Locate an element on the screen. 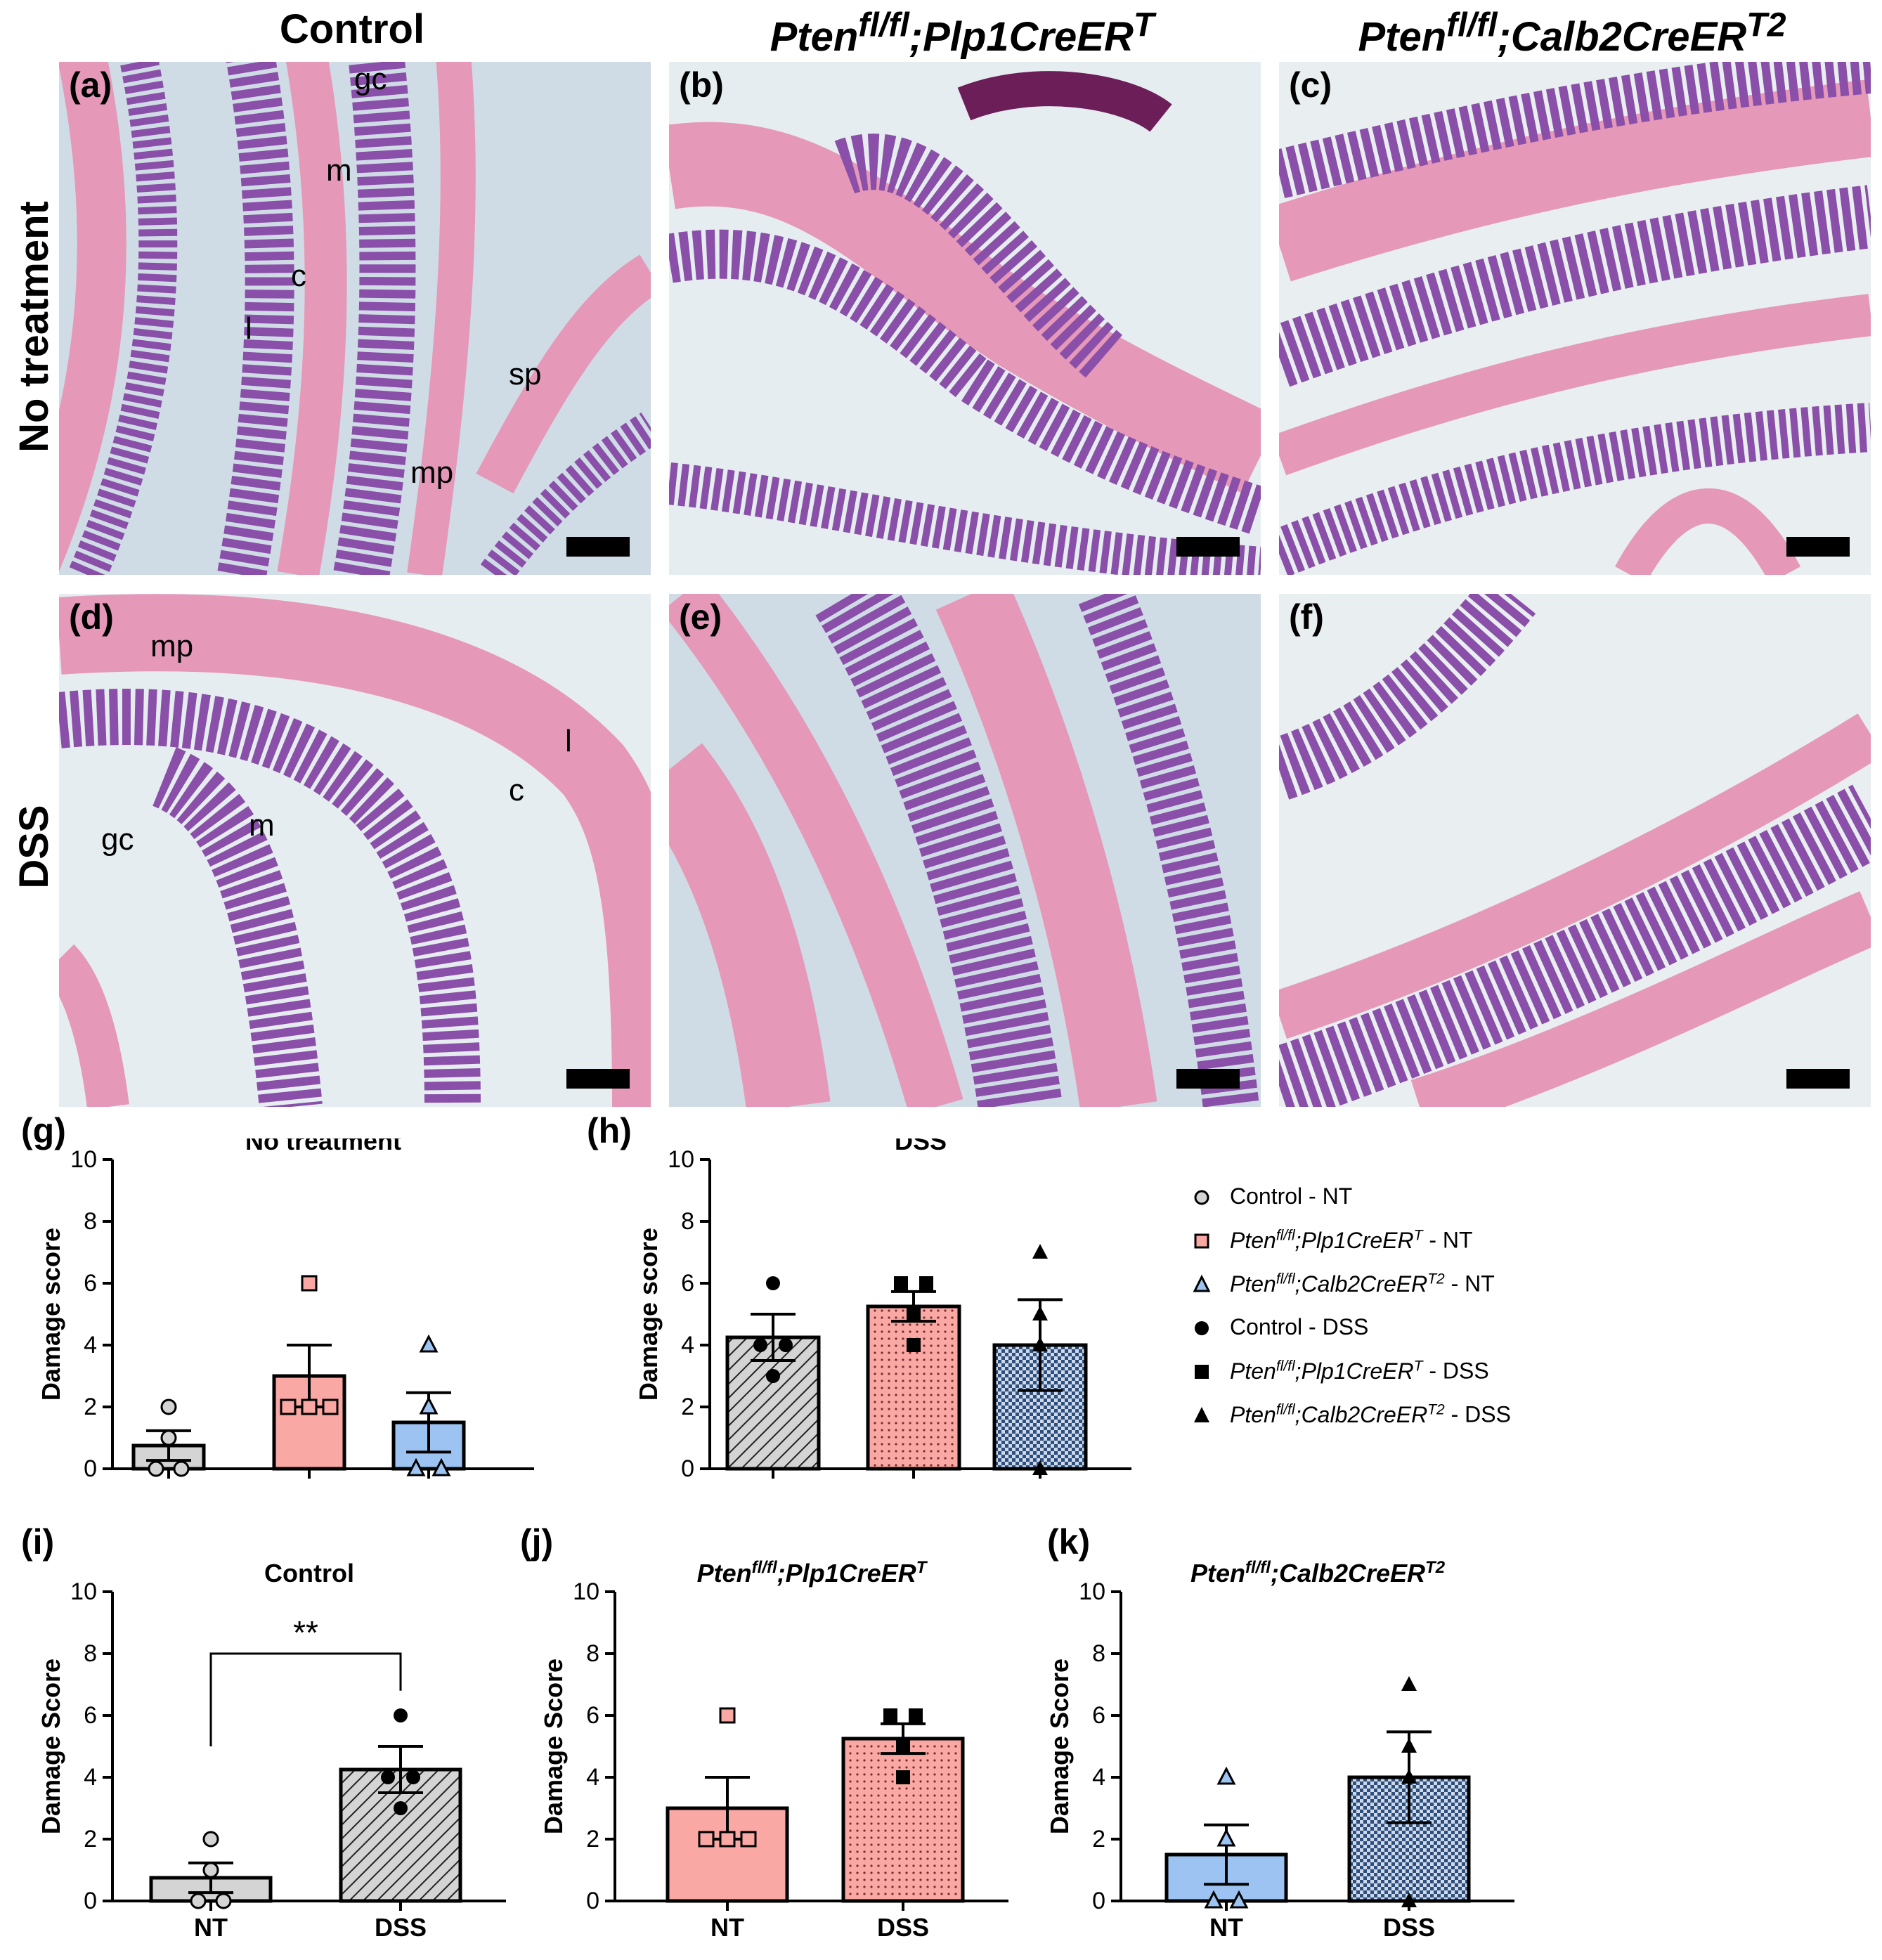 The height and width of the screenshot is (1960, 1882). tissue-image-d is located at coordinates (355, 851).